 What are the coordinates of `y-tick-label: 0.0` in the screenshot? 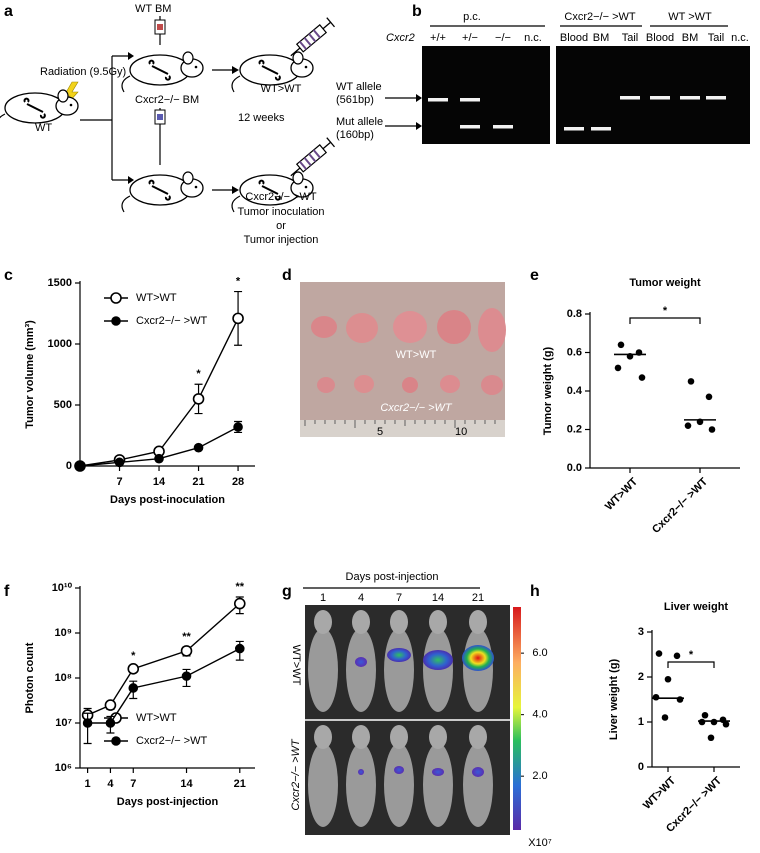 It's located at (574, 468).